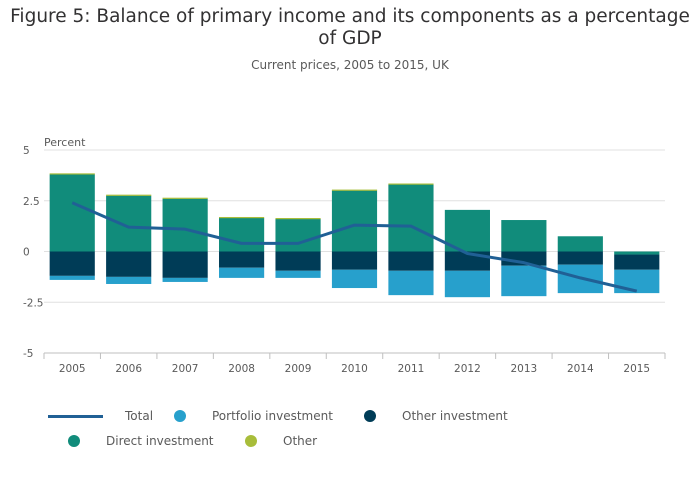 The image size is (700, 502). I want to click on total-line, so click(354, 247).